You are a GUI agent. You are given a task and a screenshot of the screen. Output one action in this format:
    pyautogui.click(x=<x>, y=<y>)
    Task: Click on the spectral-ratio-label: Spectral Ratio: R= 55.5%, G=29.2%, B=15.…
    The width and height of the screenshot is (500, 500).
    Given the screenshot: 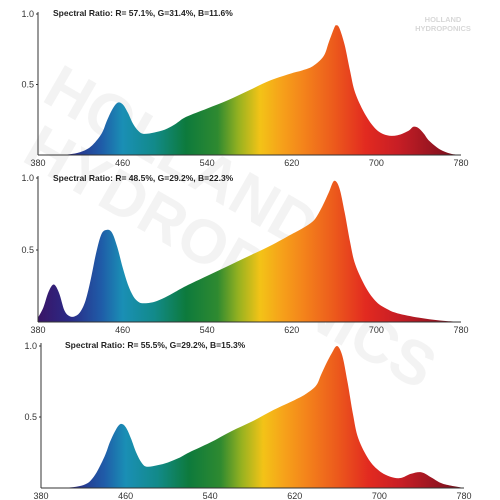 What is the action you would take?
    pyautogui.click(x=155, y=345)
    